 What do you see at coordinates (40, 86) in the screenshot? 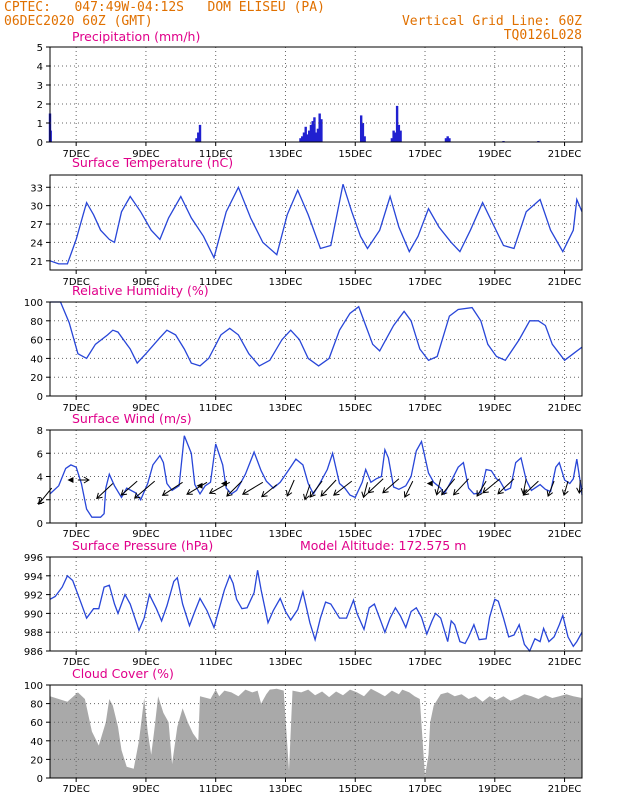
I see `y-tick-label: 3` at bounding box center [40, 86].